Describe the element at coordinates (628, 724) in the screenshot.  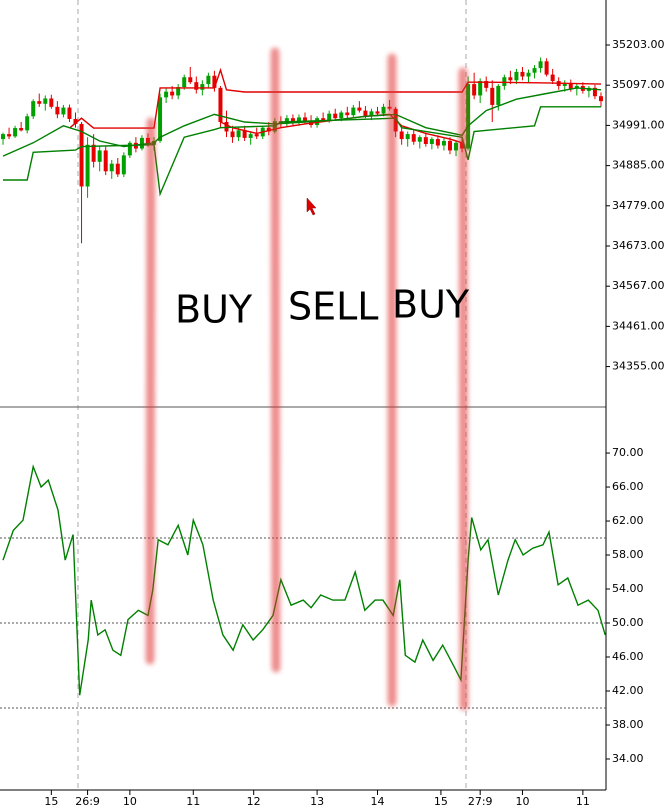
I see `y-tick-label: 38.00` at that location.